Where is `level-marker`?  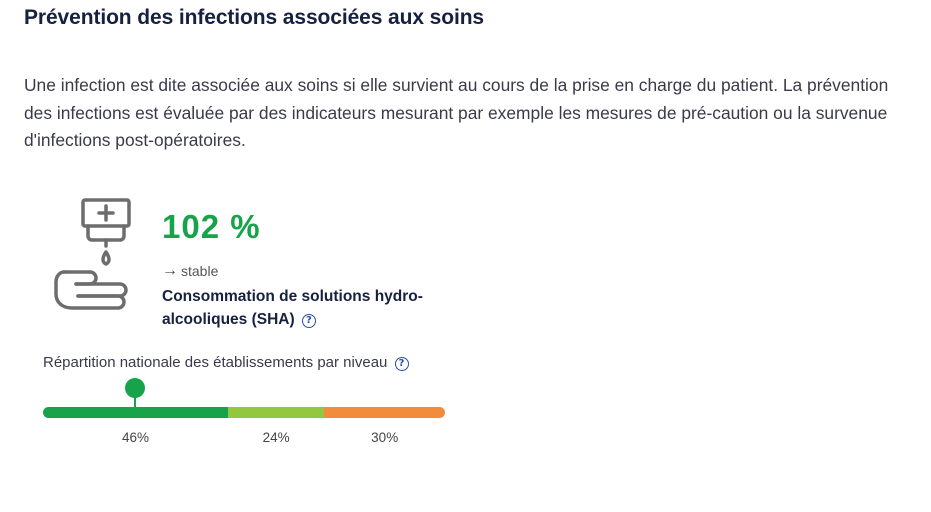
level-marker is located at coordinates (135, 393).